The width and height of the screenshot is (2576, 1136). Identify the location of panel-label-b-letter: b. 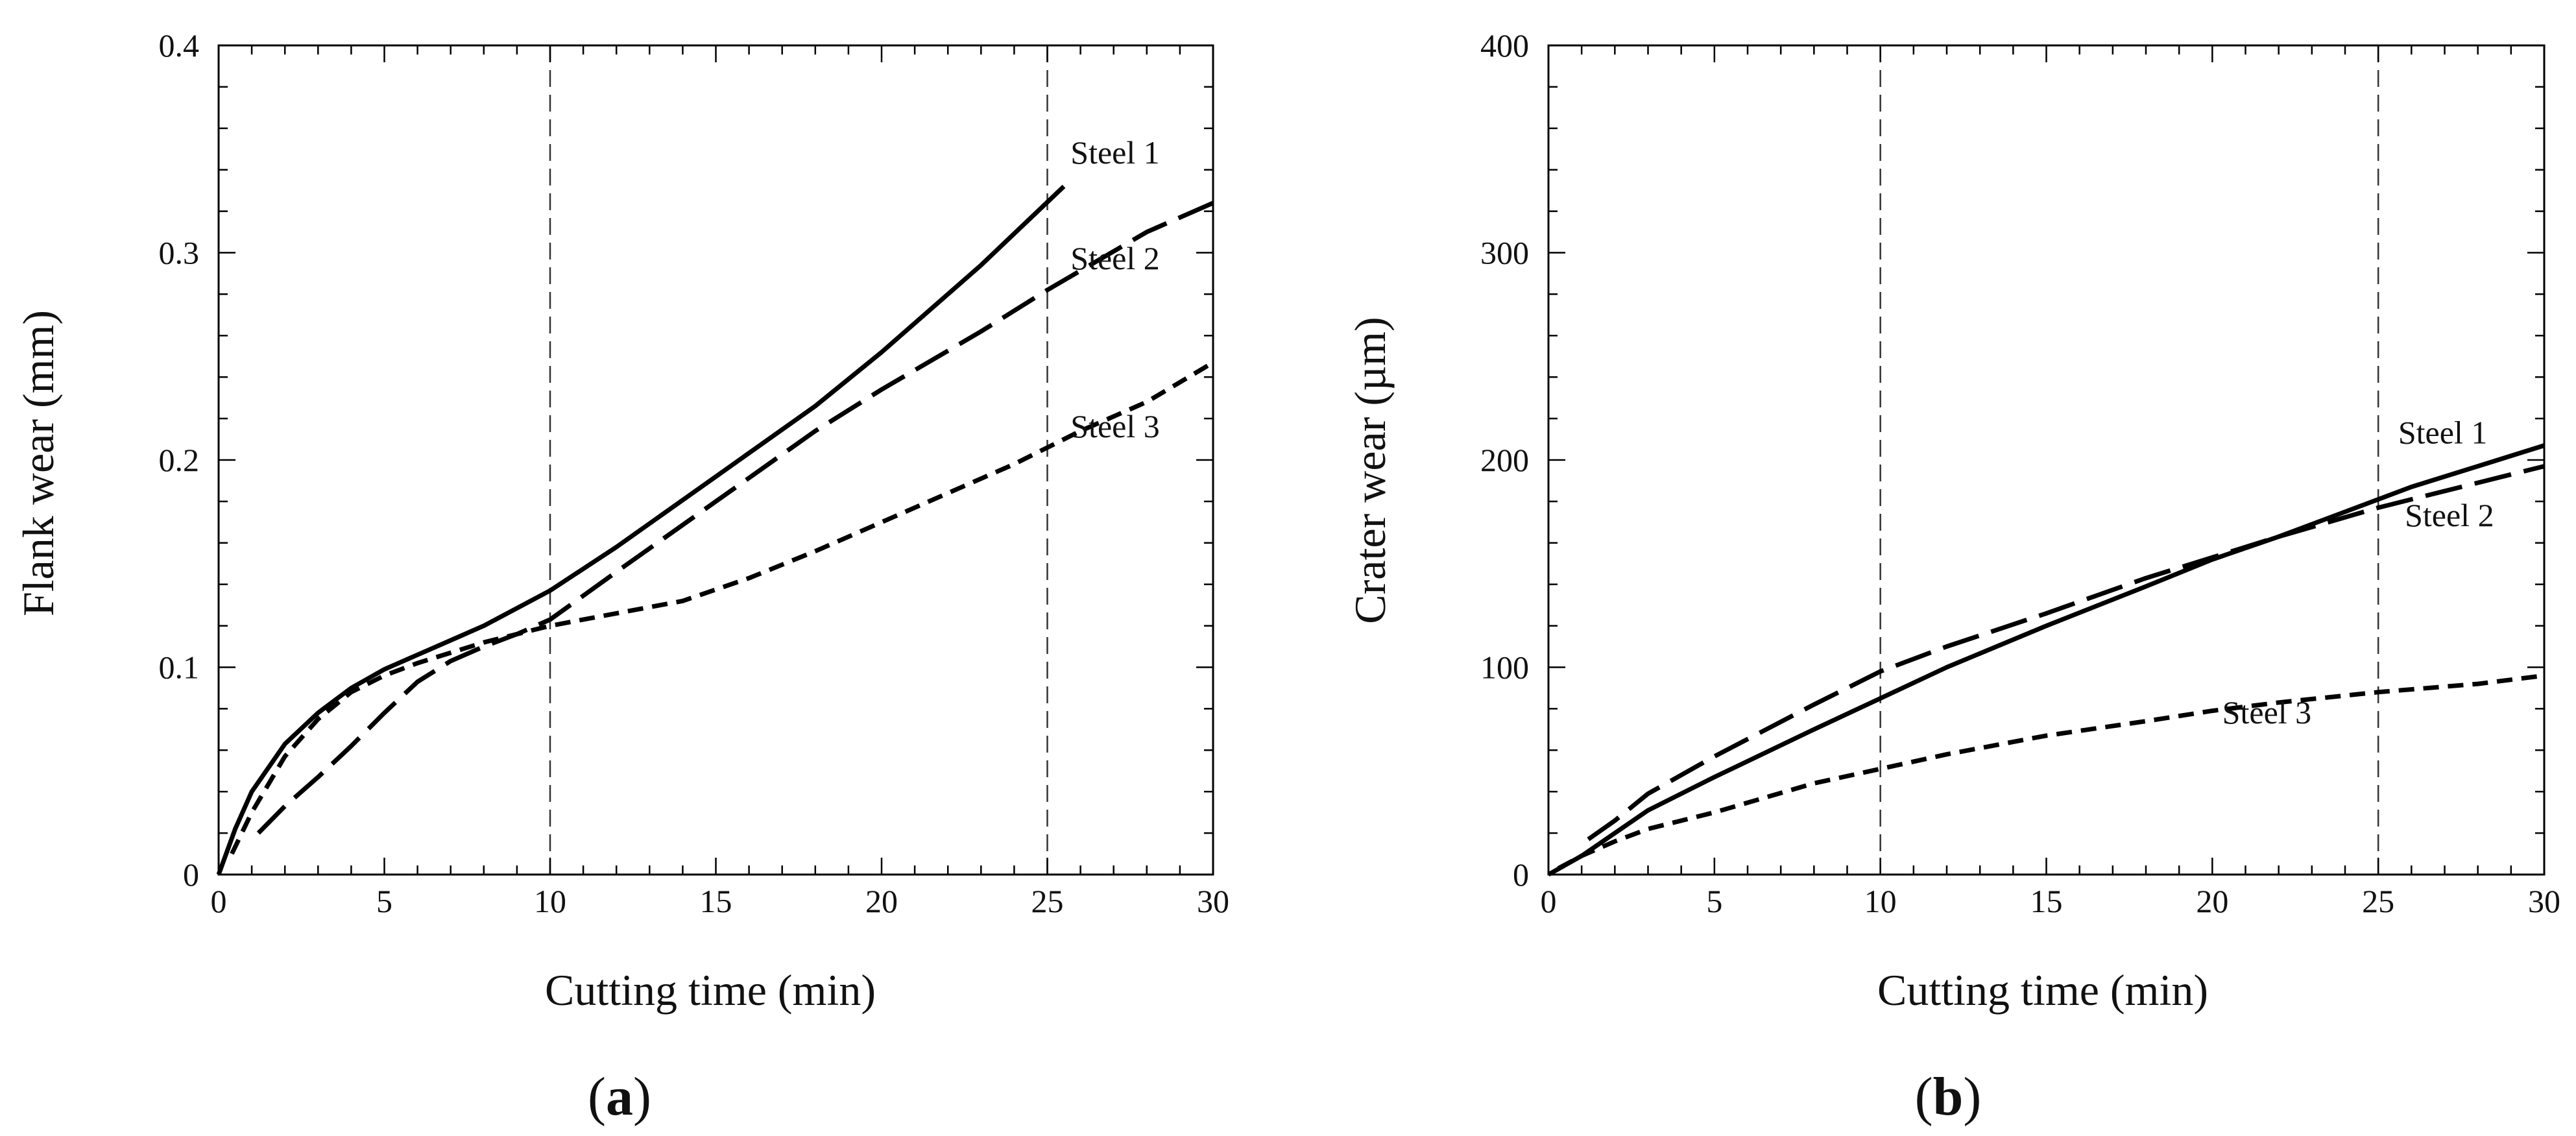
(1948, 1097).